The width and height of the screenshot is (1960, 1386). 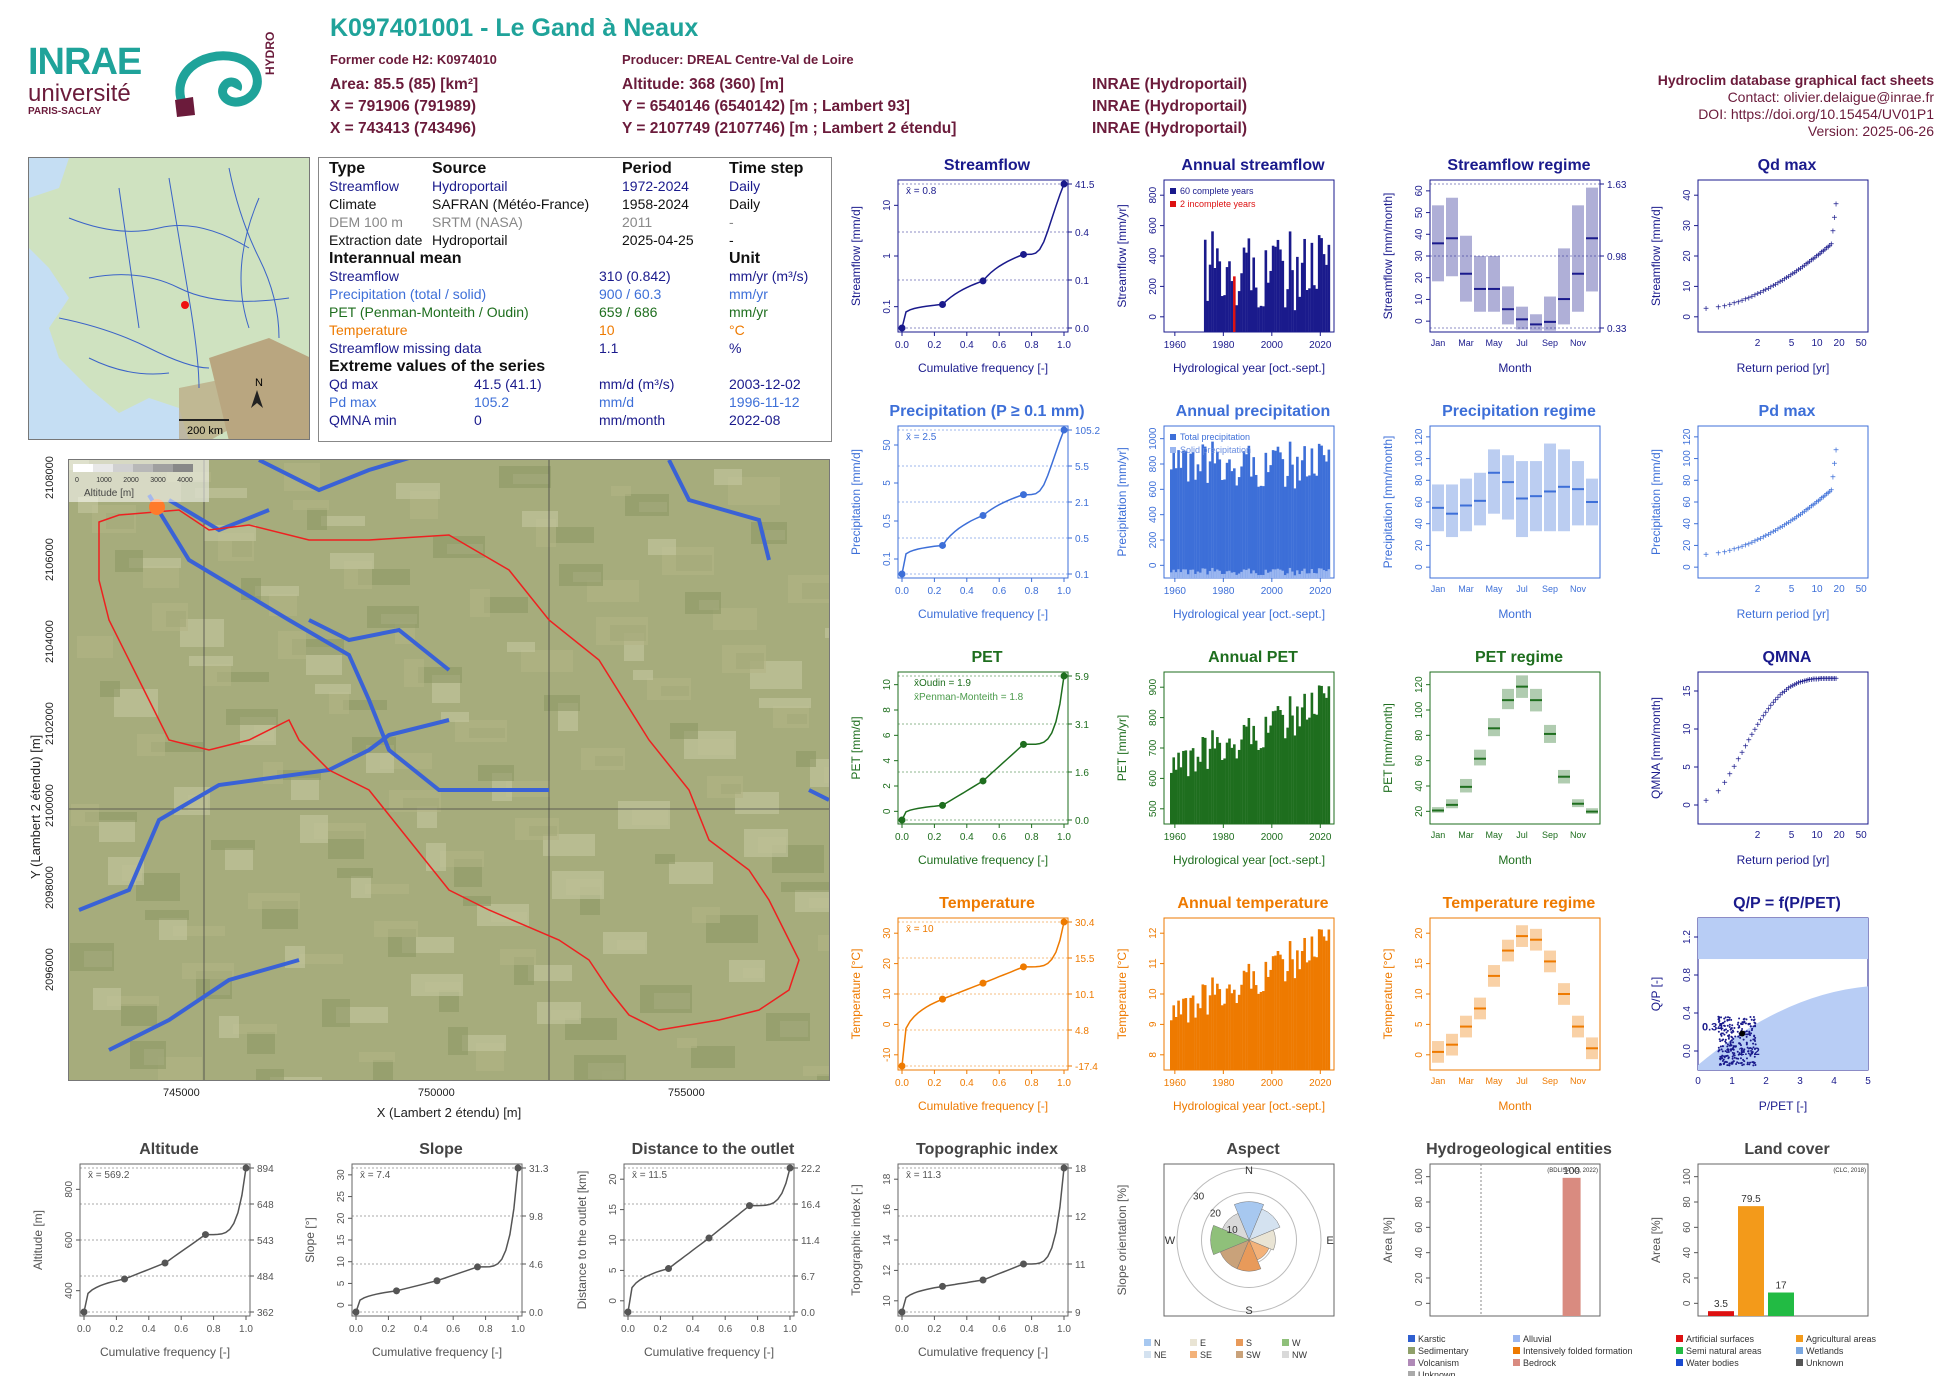 I want to click on x-tick-label: 0.6, so click(x=999, y=837).